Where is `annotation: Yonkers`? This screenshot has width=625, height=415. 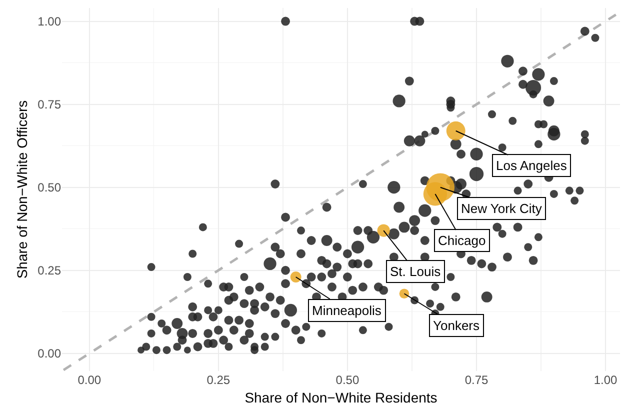 annotation: Yonkers is located at coordinates (456, 325).